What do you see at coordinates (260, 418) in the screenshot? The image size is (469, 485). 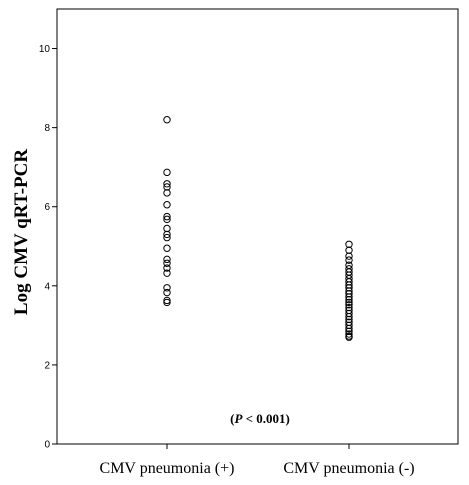 I see `p-value-annotation: (P < 0.001)` at bounding box center [260, 418].